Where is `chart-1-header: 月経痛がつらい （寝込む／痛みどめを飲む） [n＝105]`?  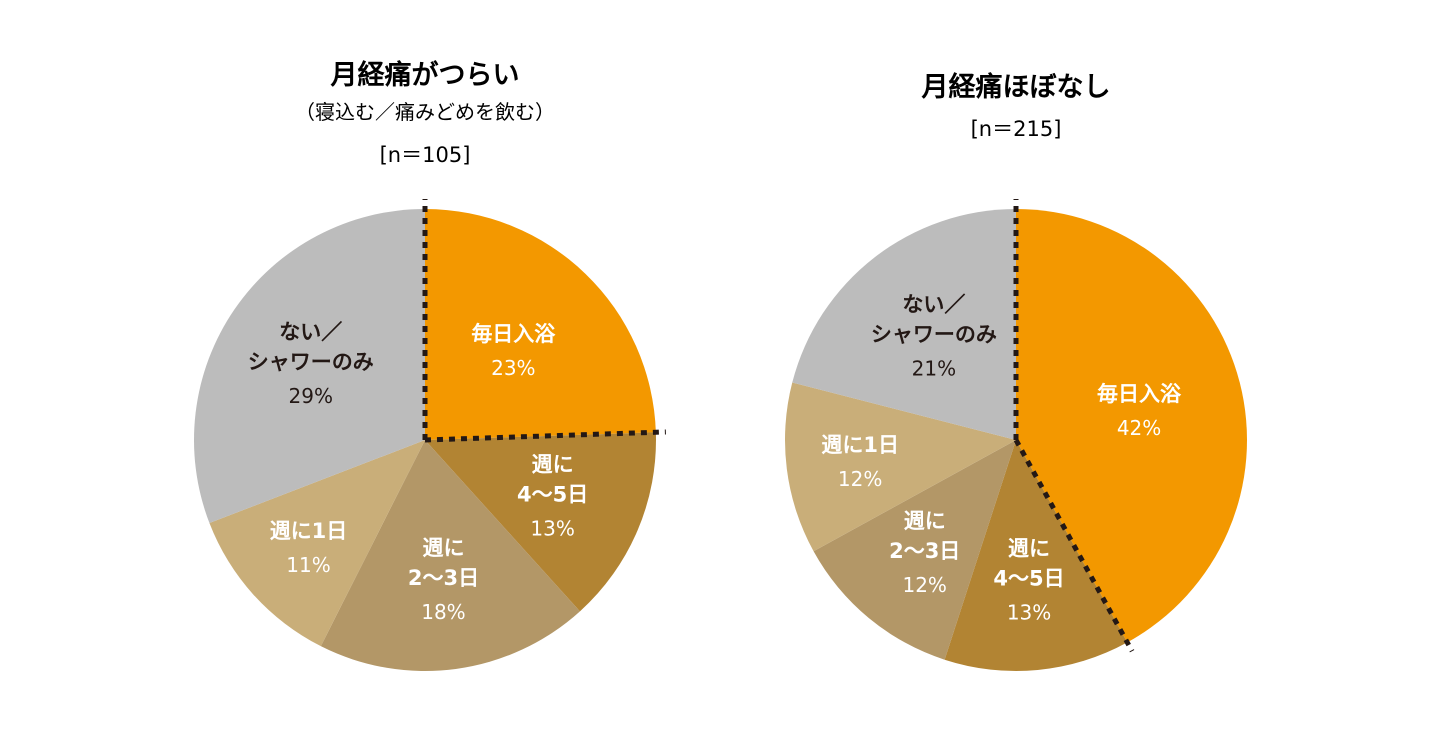 chart-1-header: 月経痛がつらい （寝込む／痛みどめを飲む） [n＝105] is located at coordinates (425, 113).